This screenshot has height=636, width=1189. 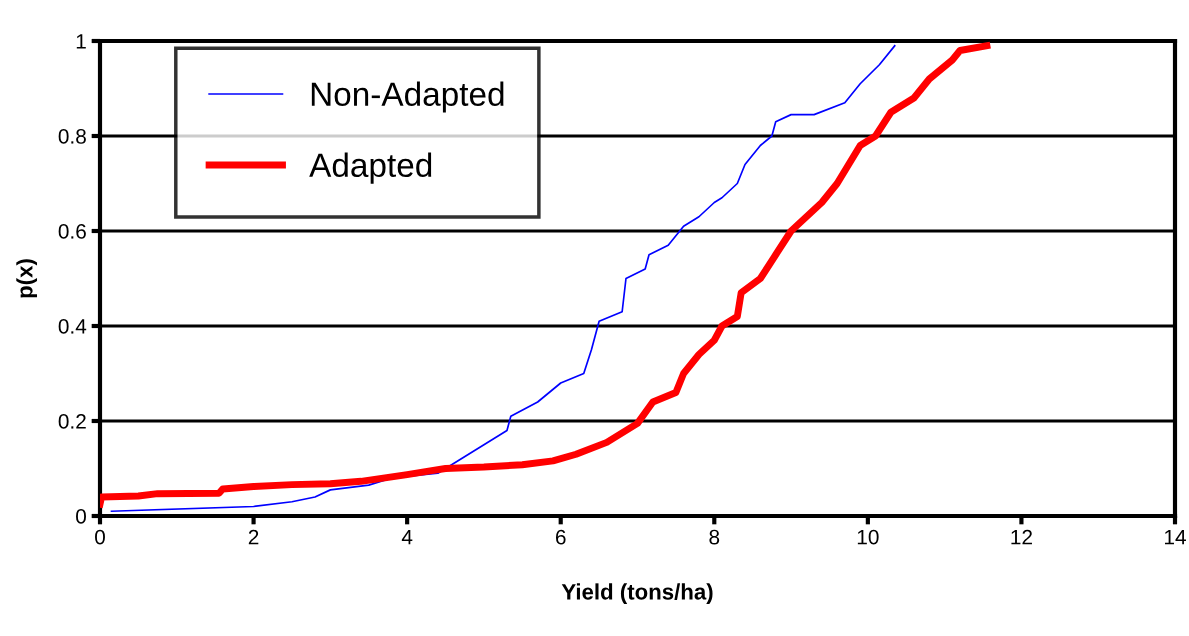 What do you see at coordinates (868, 537) in the screenshot?
I see `x-tick-label: 10` at bounding box center [868, 537].